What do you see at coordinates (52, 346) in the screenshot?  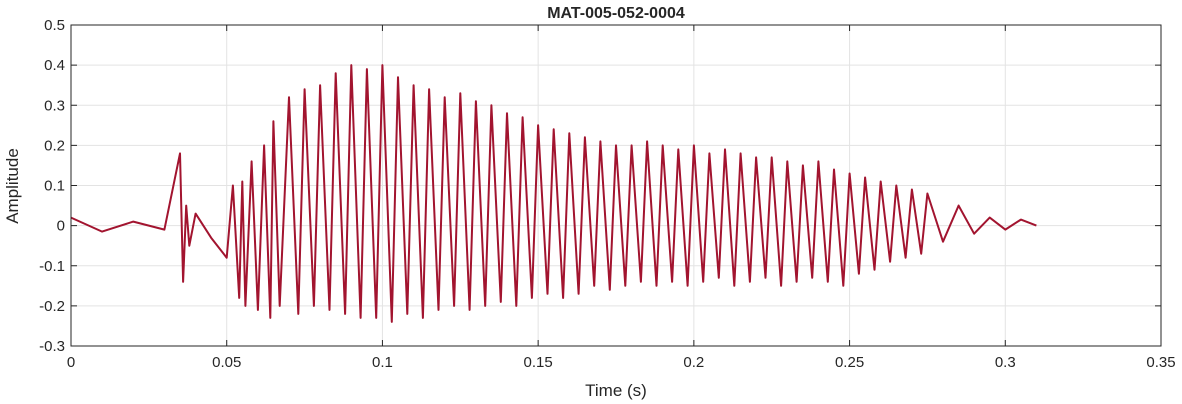 I see `y-tick-label: -0.3` at bounding box center [52, 346].